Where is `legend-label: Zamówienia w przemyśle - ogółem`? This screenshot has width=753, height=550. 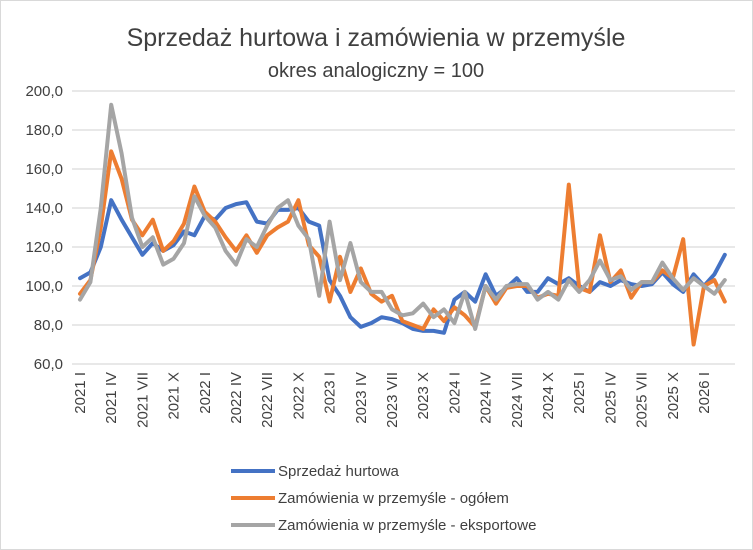 legend-label: Zamówienia w przemyśle - ogółem is located at coordinates (393, 498).